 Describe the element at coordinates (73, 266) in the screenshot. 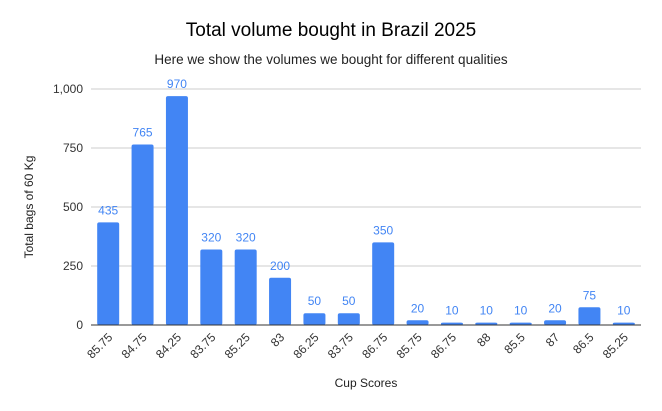

I see `y-tick-label: 250` at that location.